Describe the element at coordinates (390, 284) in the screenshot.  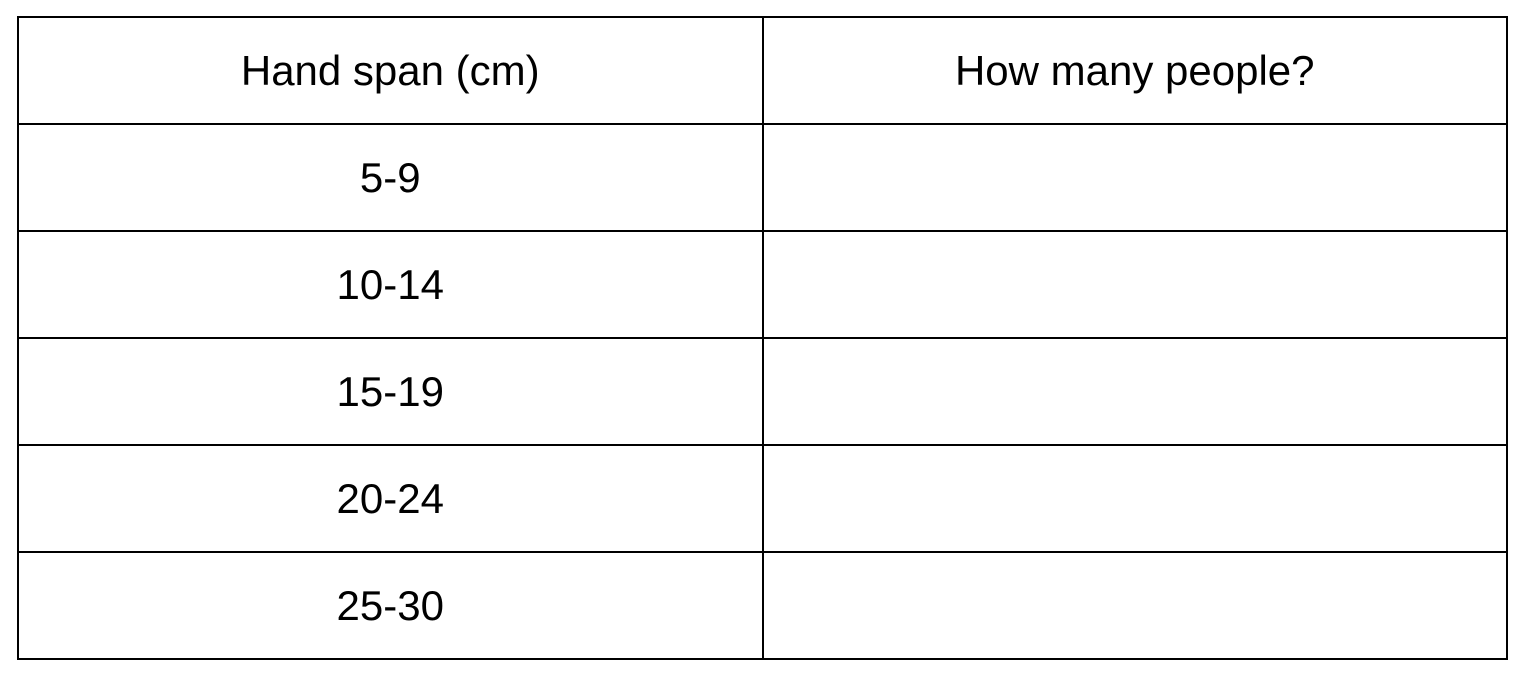
I see `cell-hand-span-range: 10-14` at that location.